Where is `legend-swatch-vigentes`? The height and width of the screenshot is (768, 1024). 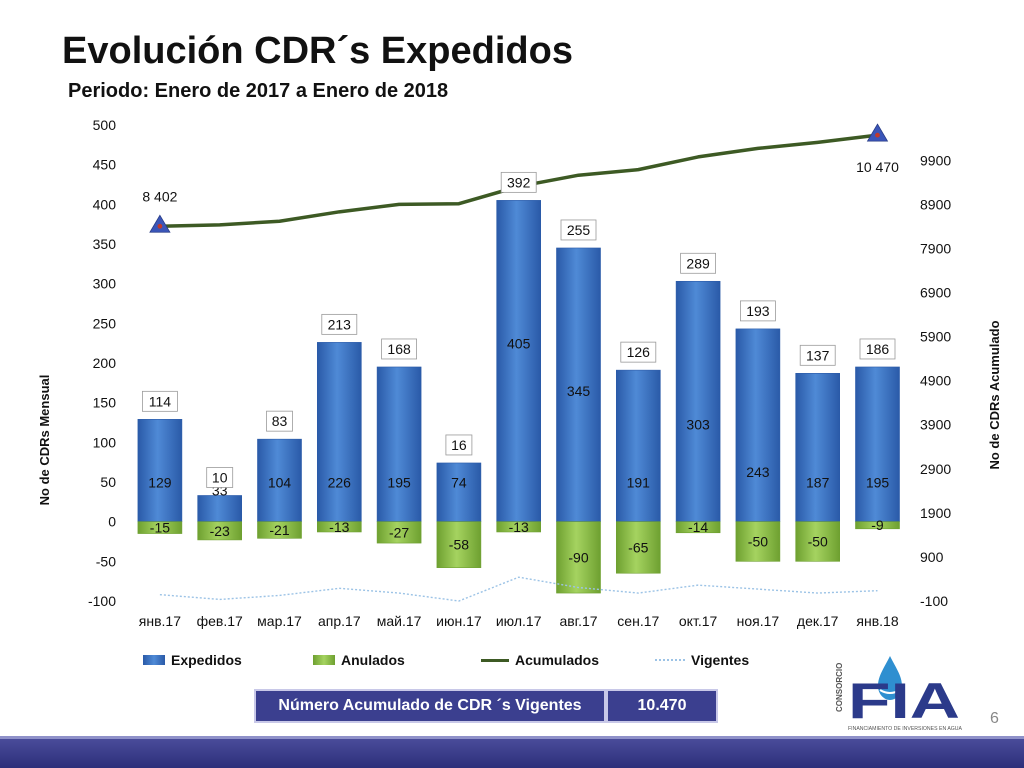 legend-swatch-vigentes is located at coordinates (670, 660).